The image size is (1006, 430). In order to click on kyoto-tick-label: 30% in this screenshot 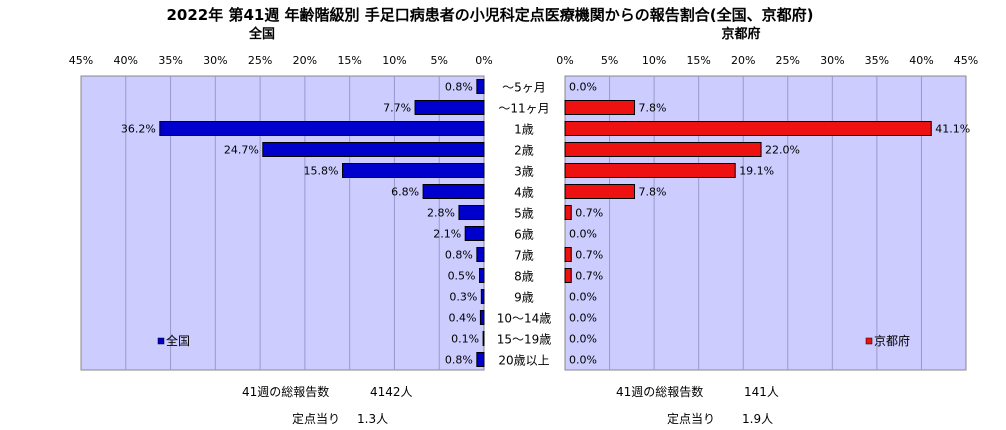, I will do `click(832, 60)`.